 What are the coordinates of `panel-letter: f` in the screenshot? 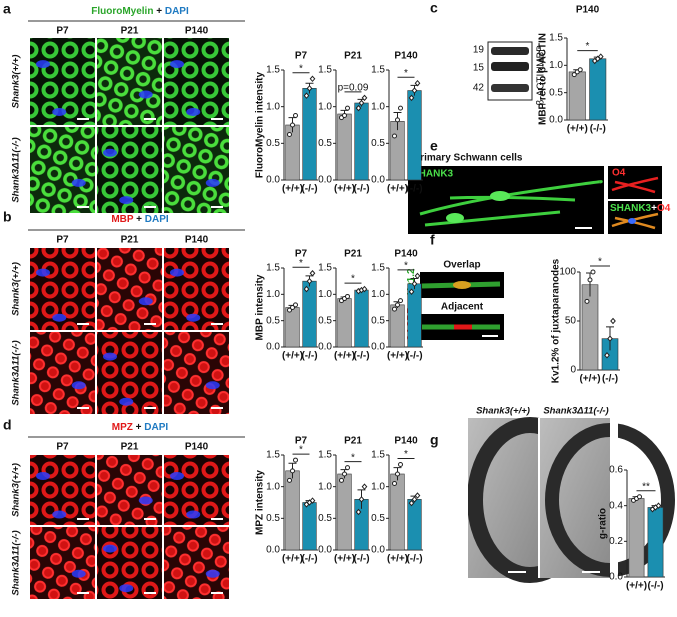 It's located at (432, 240).